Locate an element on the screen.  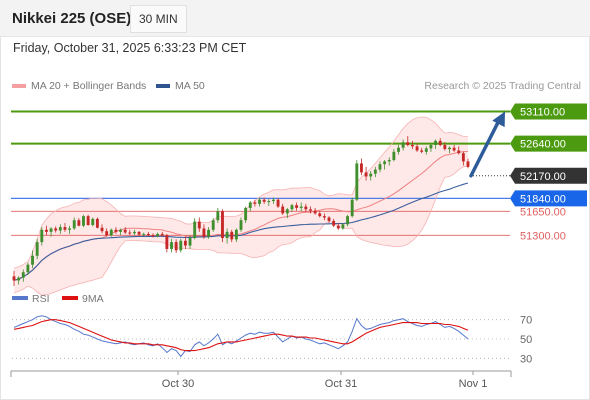
legend-ma50: MA 50 is located at coordinates (180, 86).